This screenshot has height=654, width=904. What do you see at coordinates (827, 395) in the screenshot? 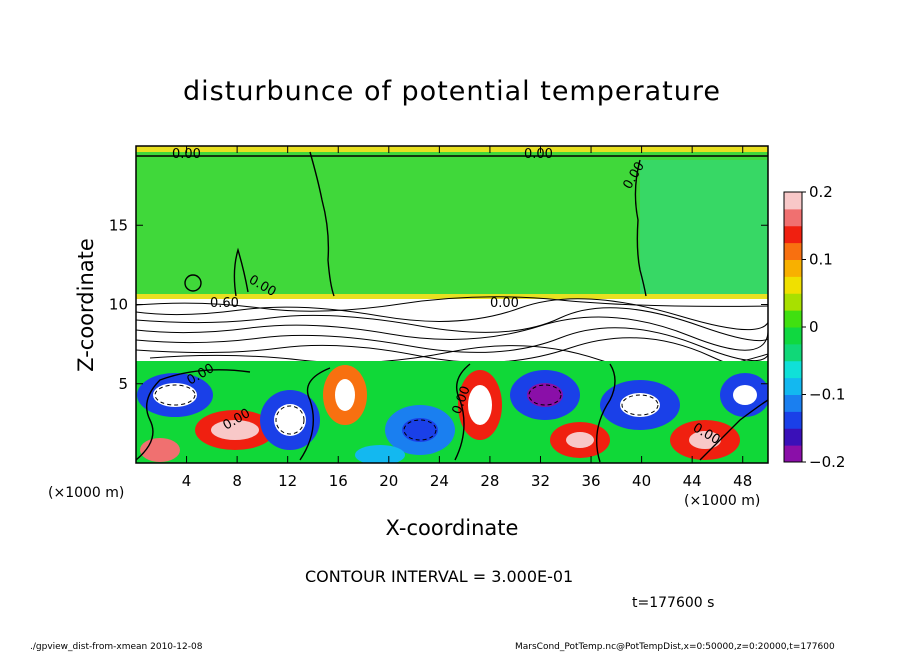
I see `colorbar-tick-label: −0.1` at bounding box center [827, 395].